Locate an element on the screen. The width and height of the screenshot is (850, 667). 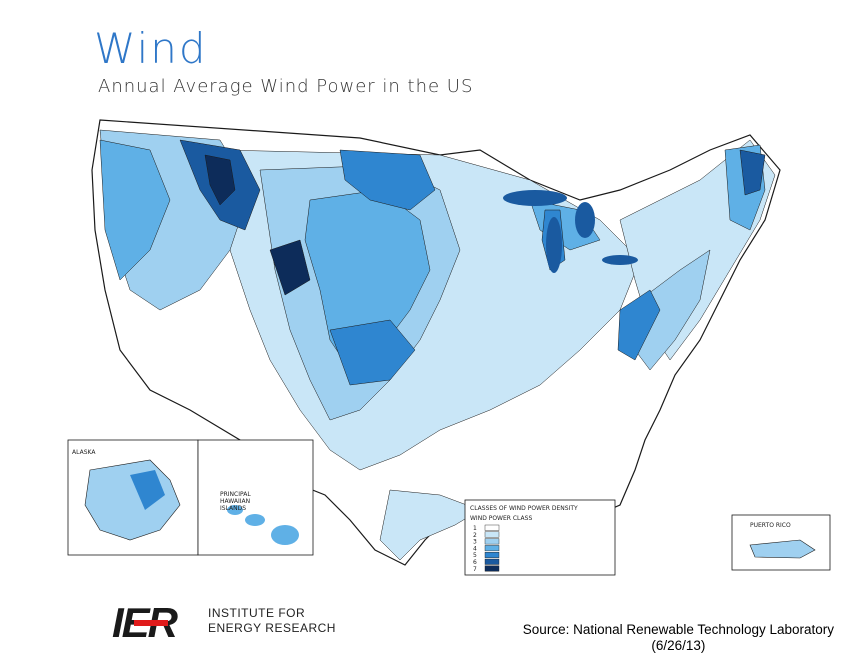
page-title: Wind is located at coordinates (151, 48).